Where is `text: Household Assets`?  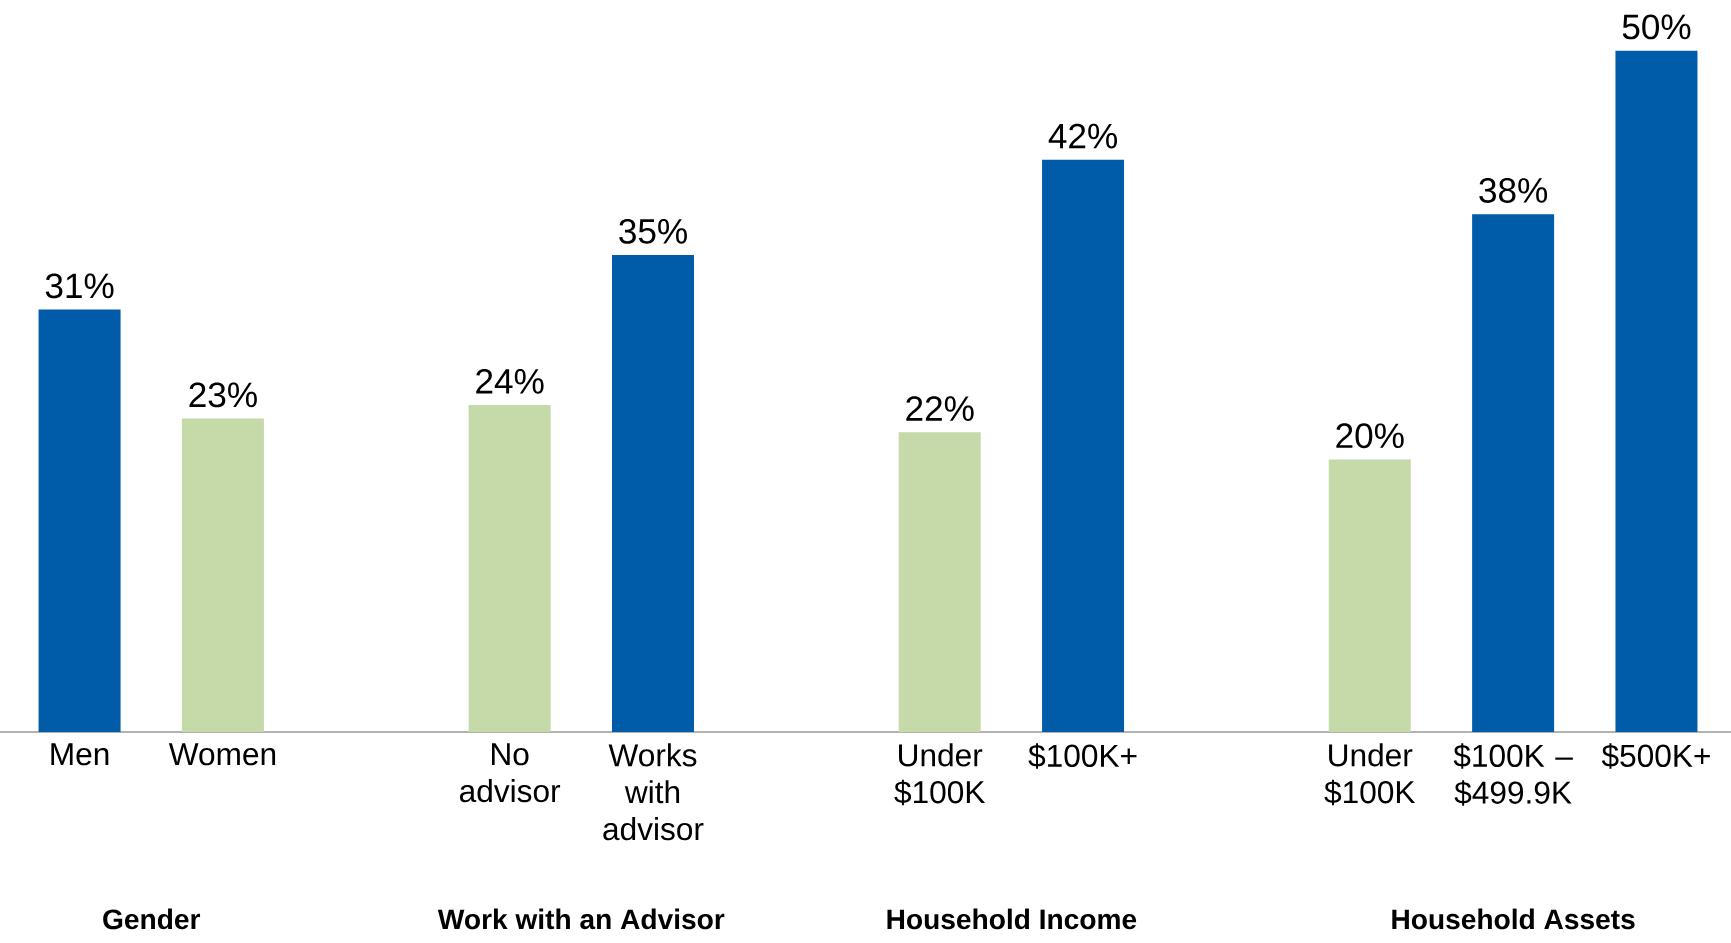 text: Household Assets is located at coordinates (1513, 919).